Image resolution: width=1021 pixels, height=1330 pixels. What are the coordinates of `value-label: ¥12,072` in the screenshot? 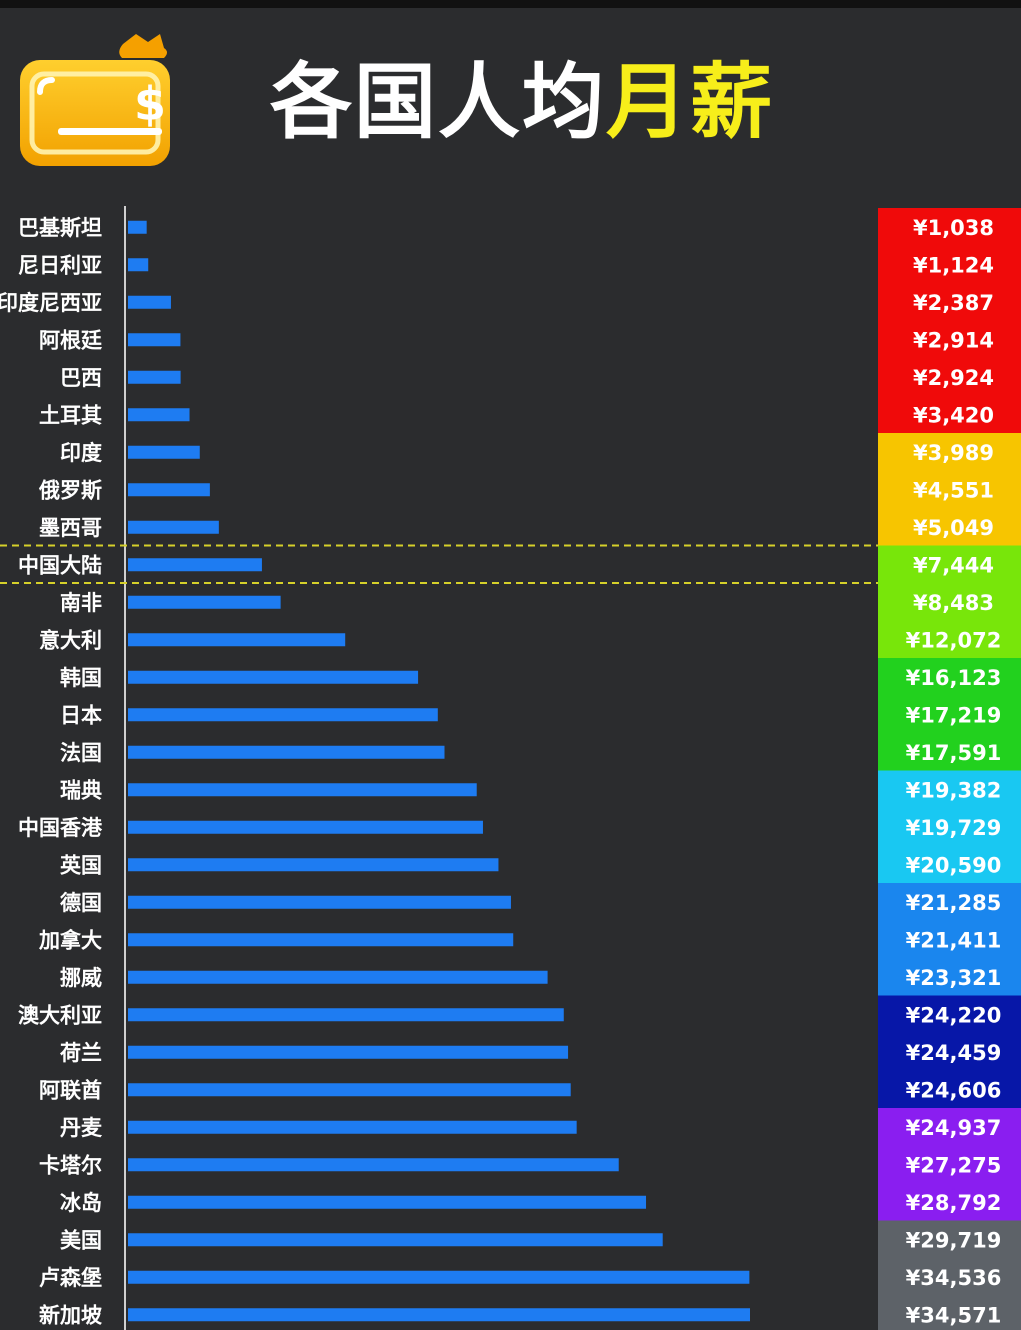 It's located at (954, 640).